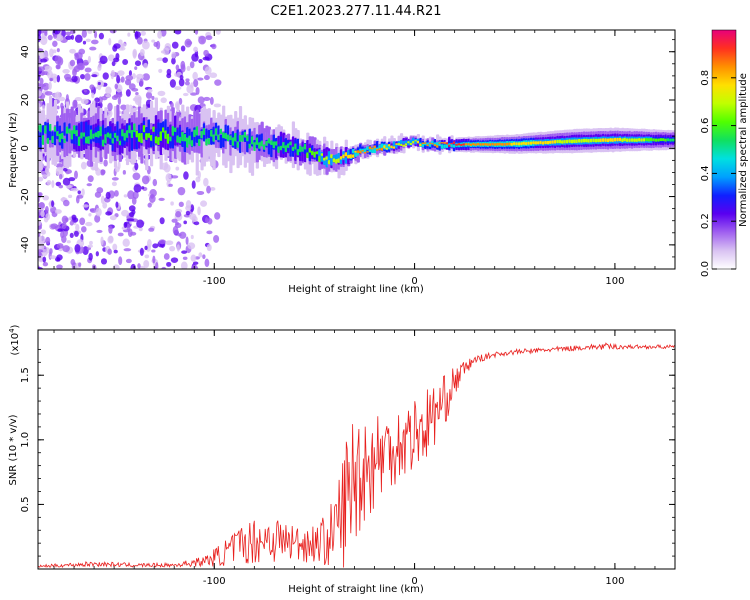 Image resolution: width=750 pixels, height=600 pixels. I want to click on spectrogram-x-tick-label: 0, so click(414, 281).